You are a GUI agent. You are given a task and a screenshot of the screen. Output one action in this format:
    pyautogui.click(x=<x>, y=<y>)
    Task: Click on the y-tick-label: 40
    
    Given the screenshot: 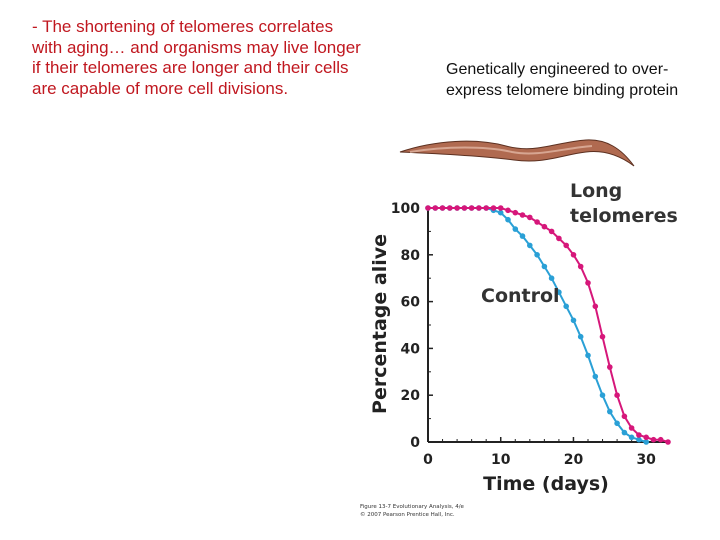 What is the action you would take?
    pyautogui.click(x=411, y=349)
    